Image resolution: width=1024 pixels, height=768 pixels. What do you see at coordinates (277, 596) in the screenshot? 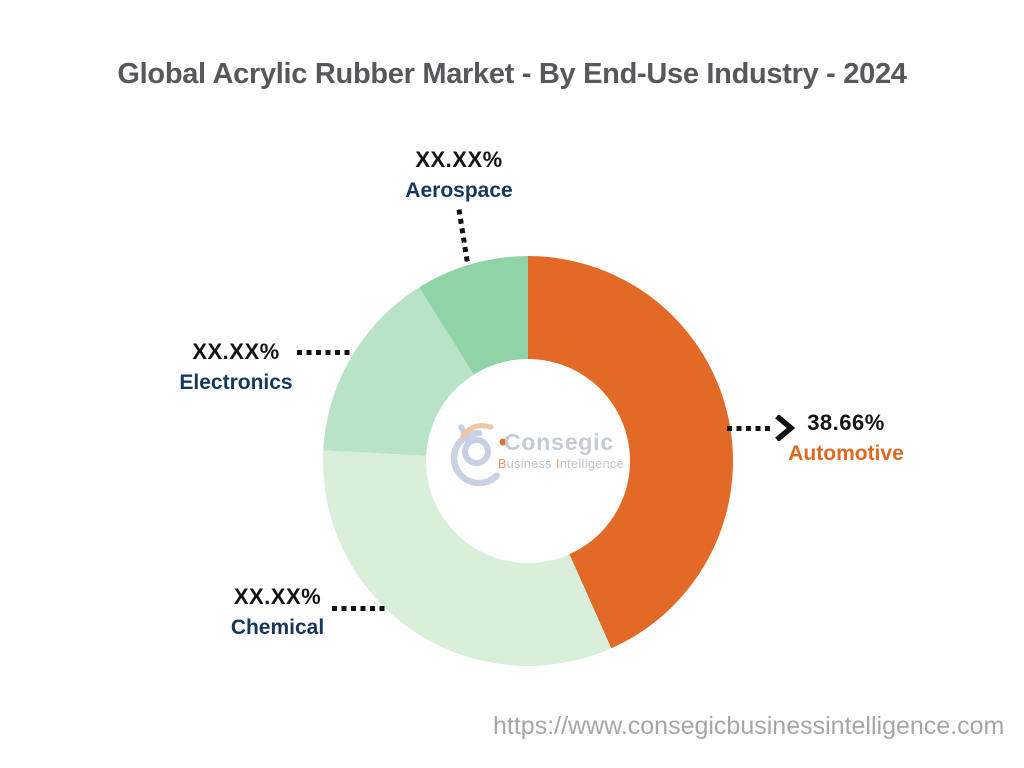
I see `chemical-value: XX.XX%` at bounding box center [277, 596].